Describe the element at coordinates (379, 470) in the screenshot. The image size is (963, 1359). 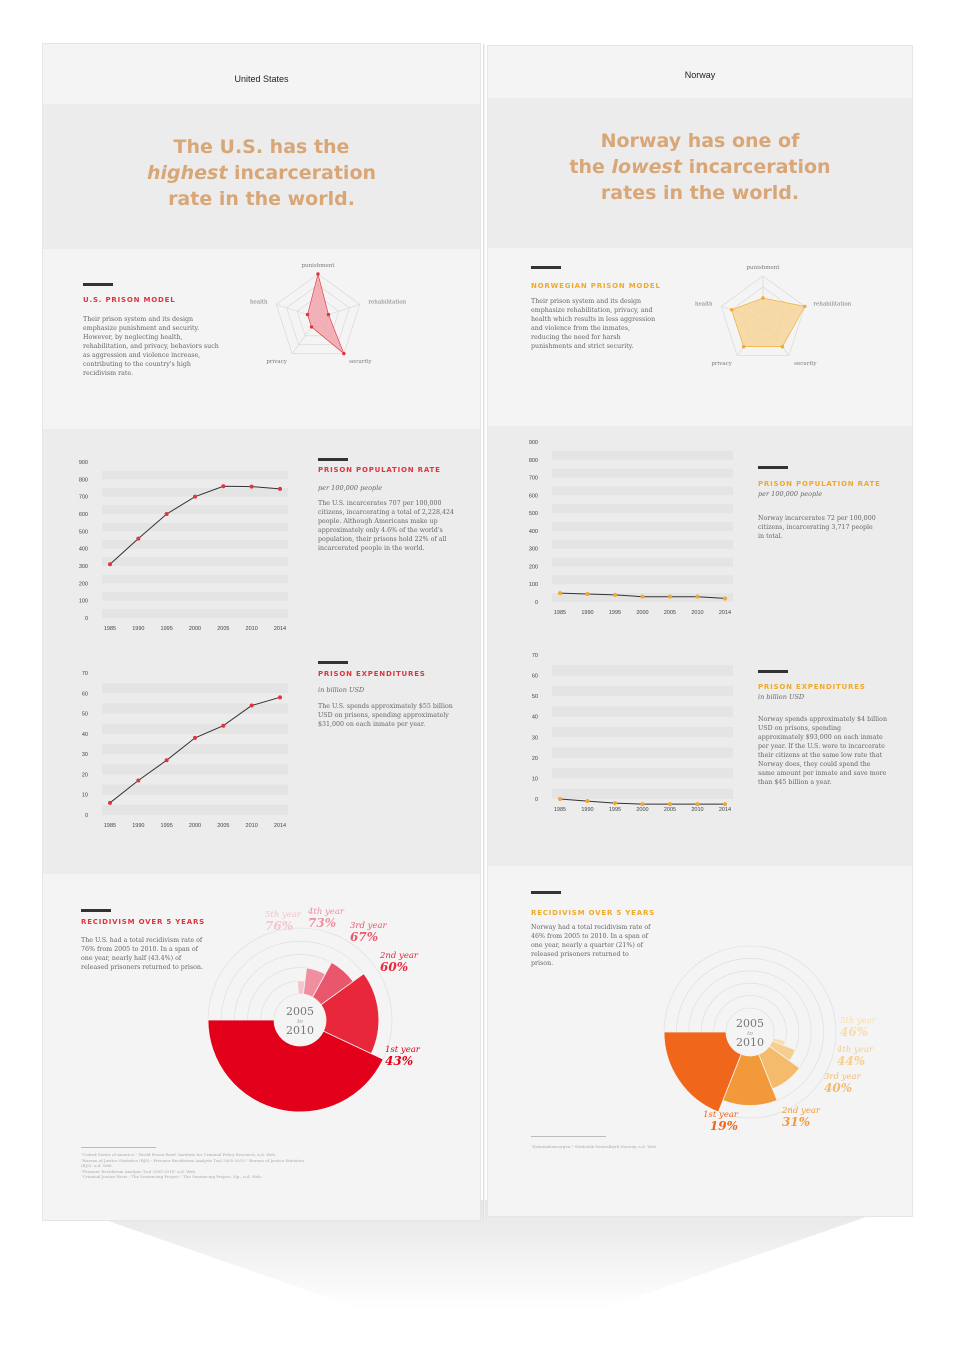
I see `us-pop-title: PRISON POPULATION RATE` at that location.